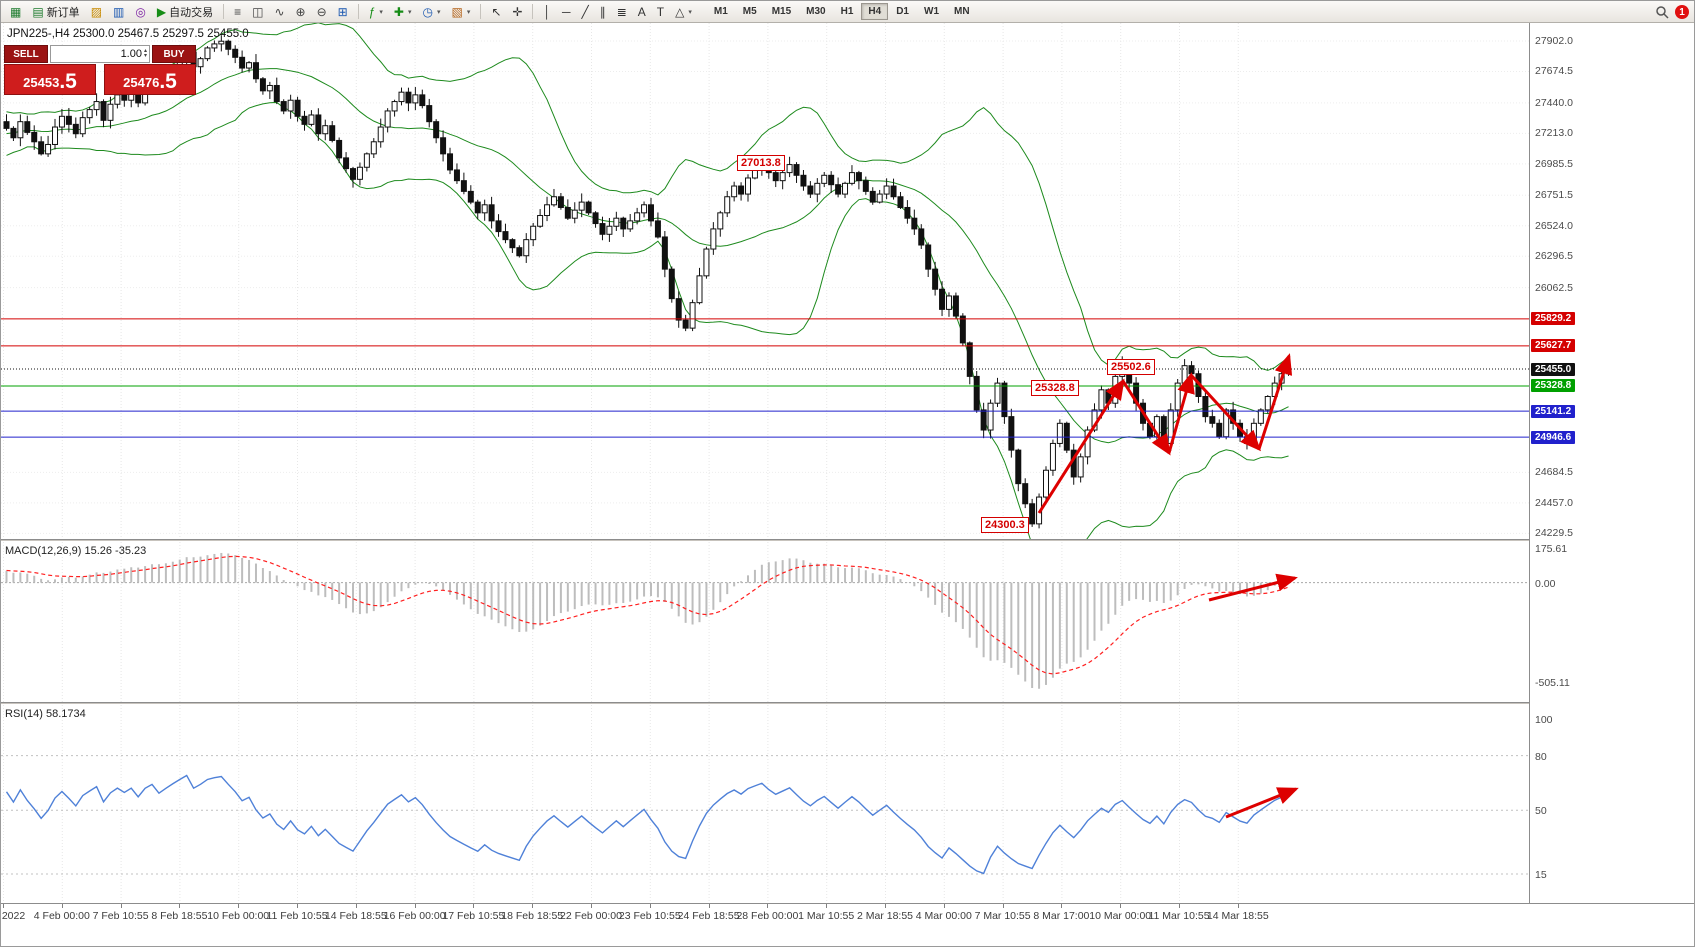 The width and height of the screenshot is (1695, 947). Describe the element at coordinates (1055, 388) in the screenshot. I see `price-annotation: 25328.8` at that location.